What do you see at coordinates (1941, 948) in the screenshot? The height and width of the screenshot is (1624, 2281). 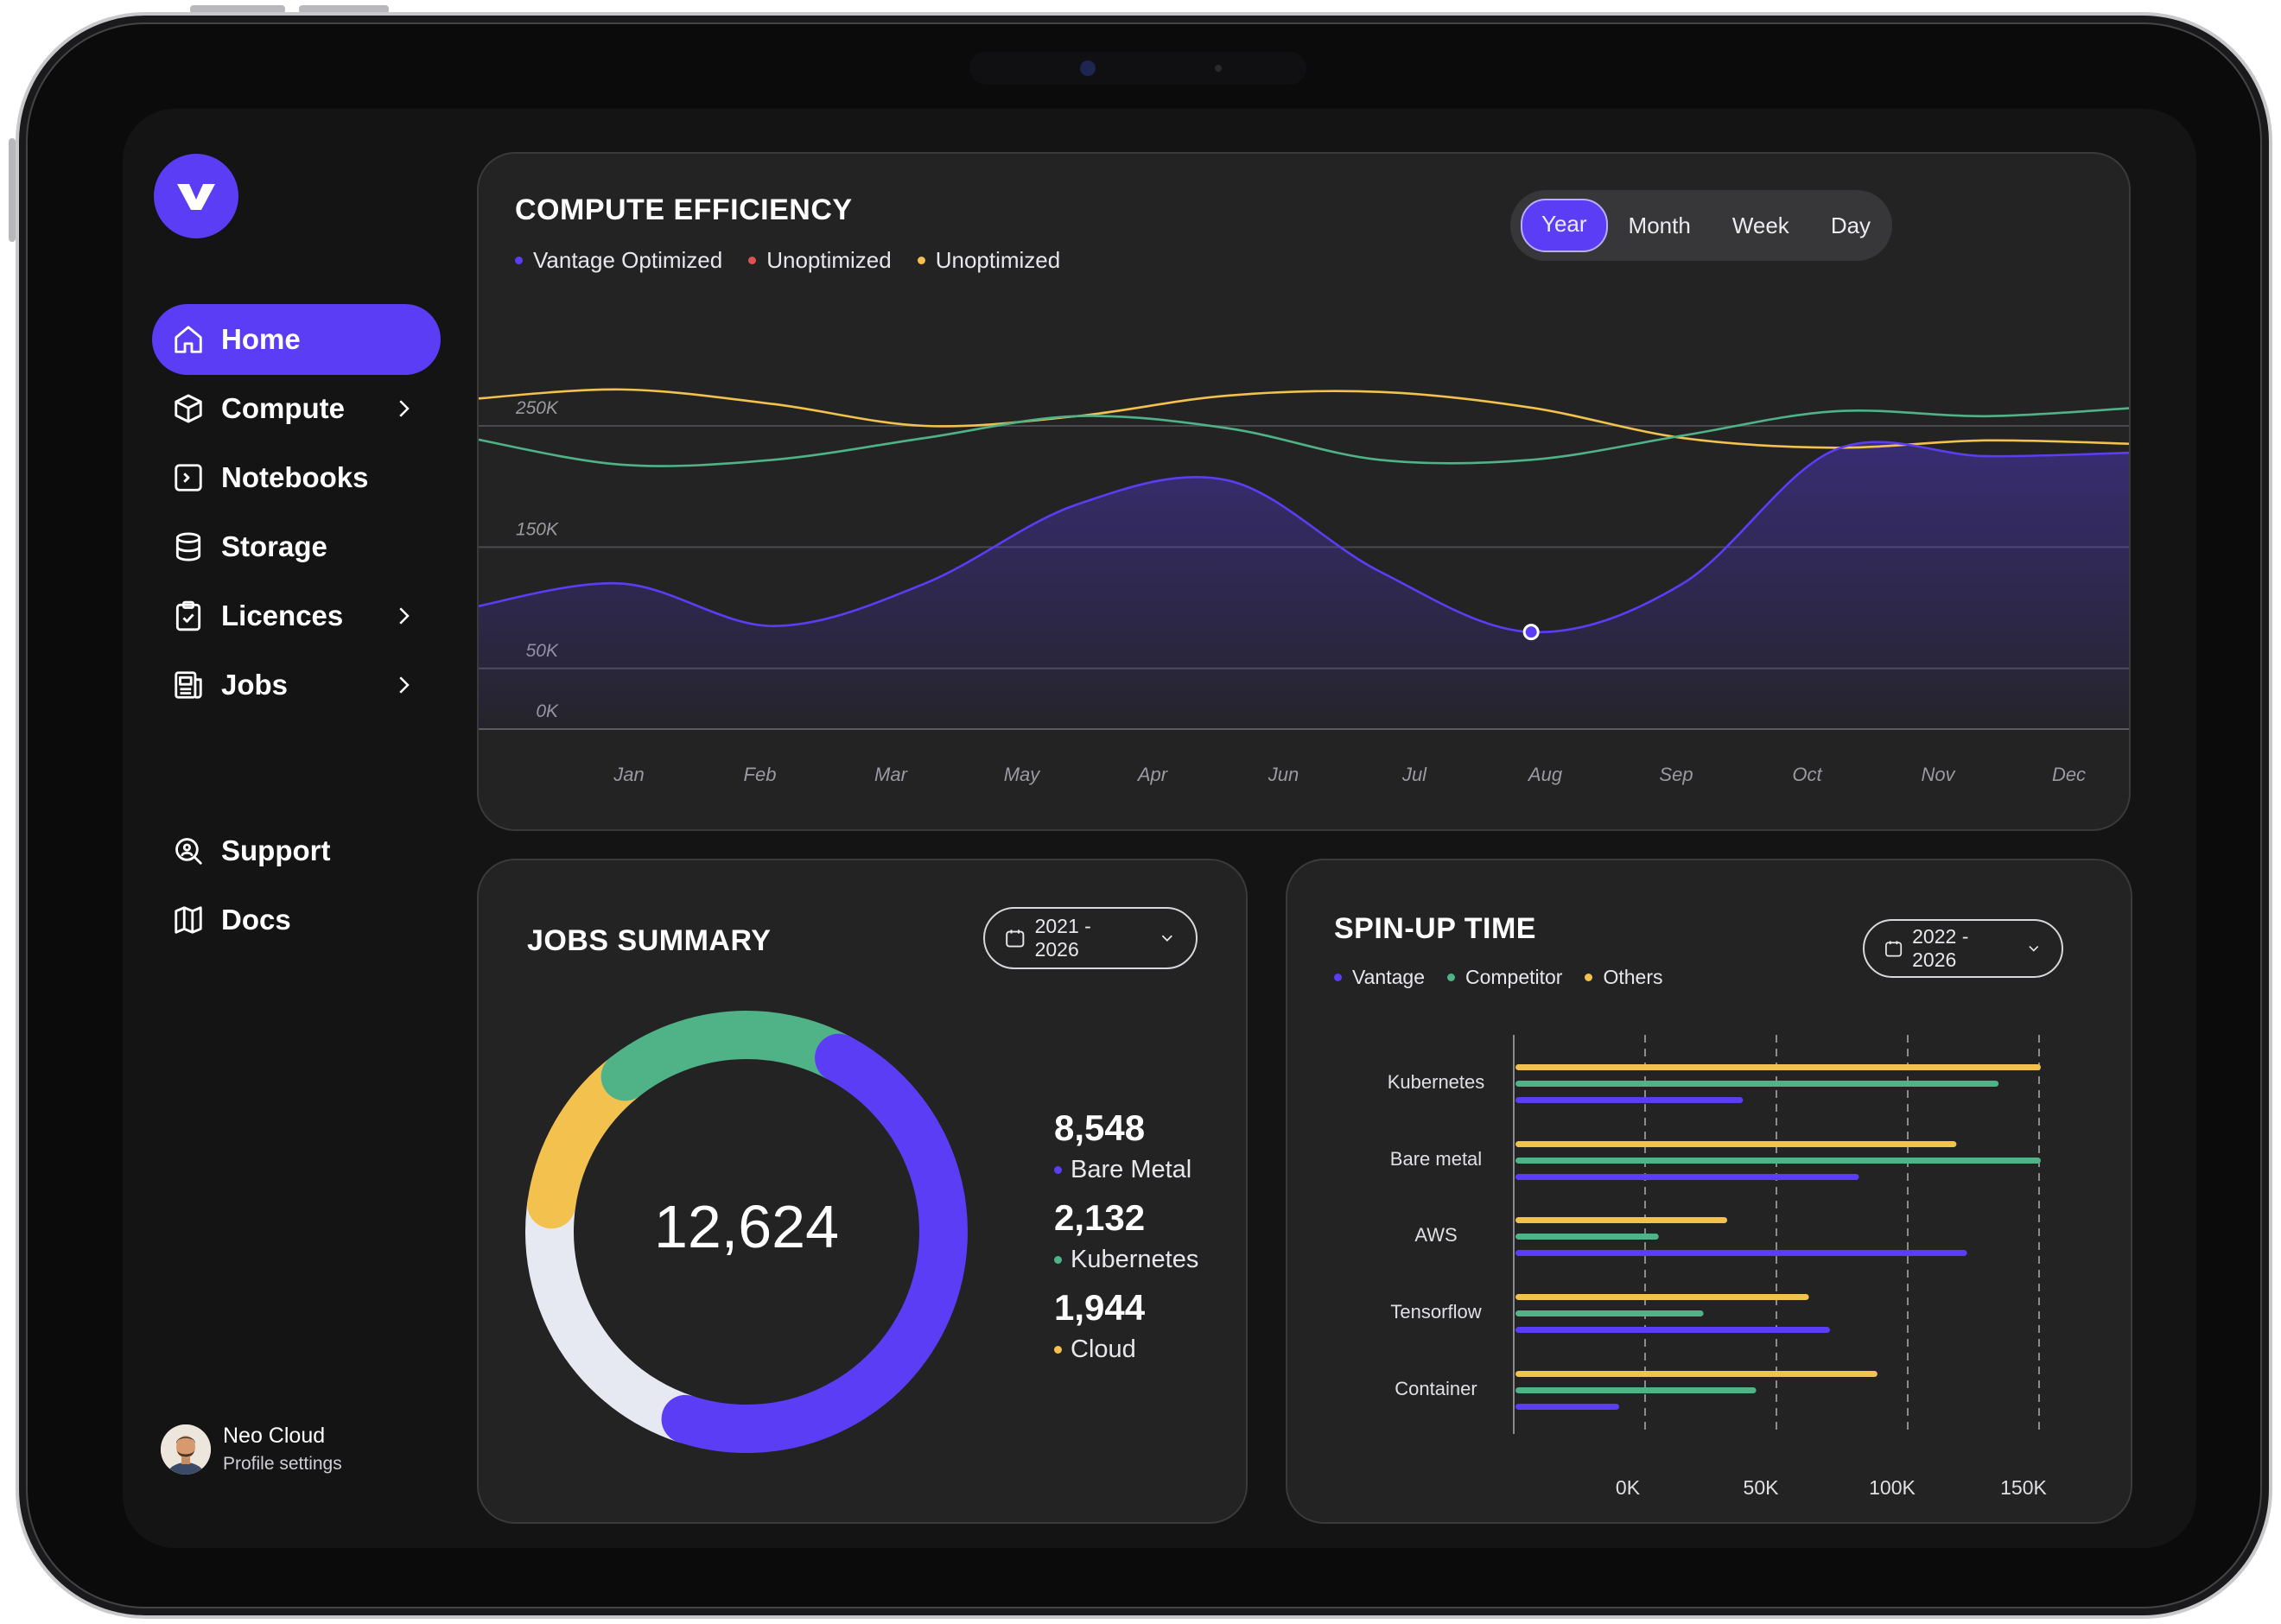 I see `date-range-text: 2022 - 2026` at bounding box center [1941, 948].